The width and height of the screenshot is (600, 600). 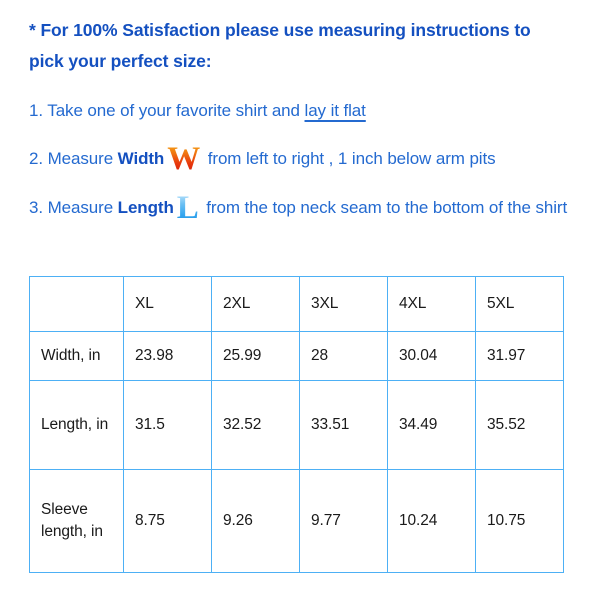 I want to click on cell-width-xl: 23.98, so click(x=167, y=356).